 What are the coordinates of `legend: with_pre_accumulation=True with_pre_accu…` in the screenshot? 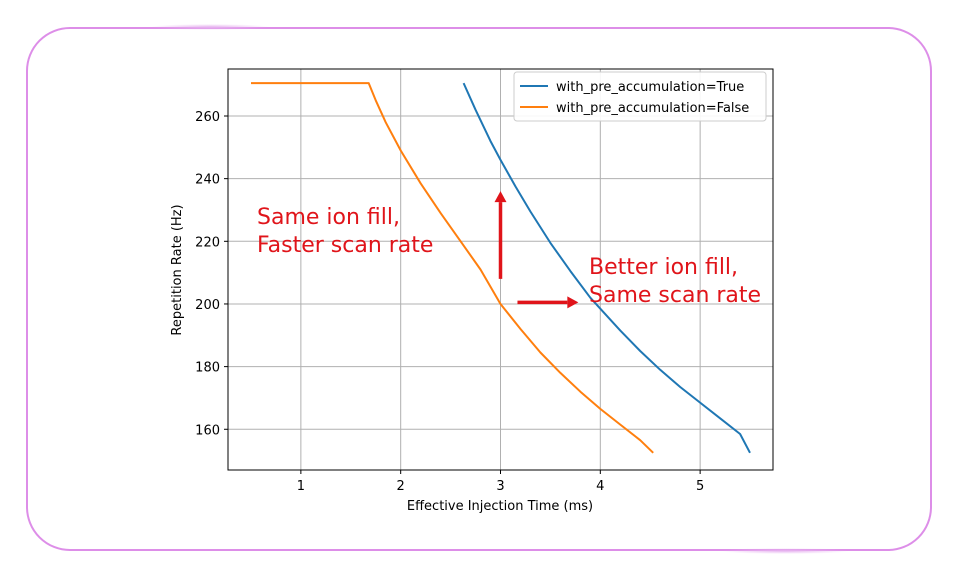 It's located at (640, 96).